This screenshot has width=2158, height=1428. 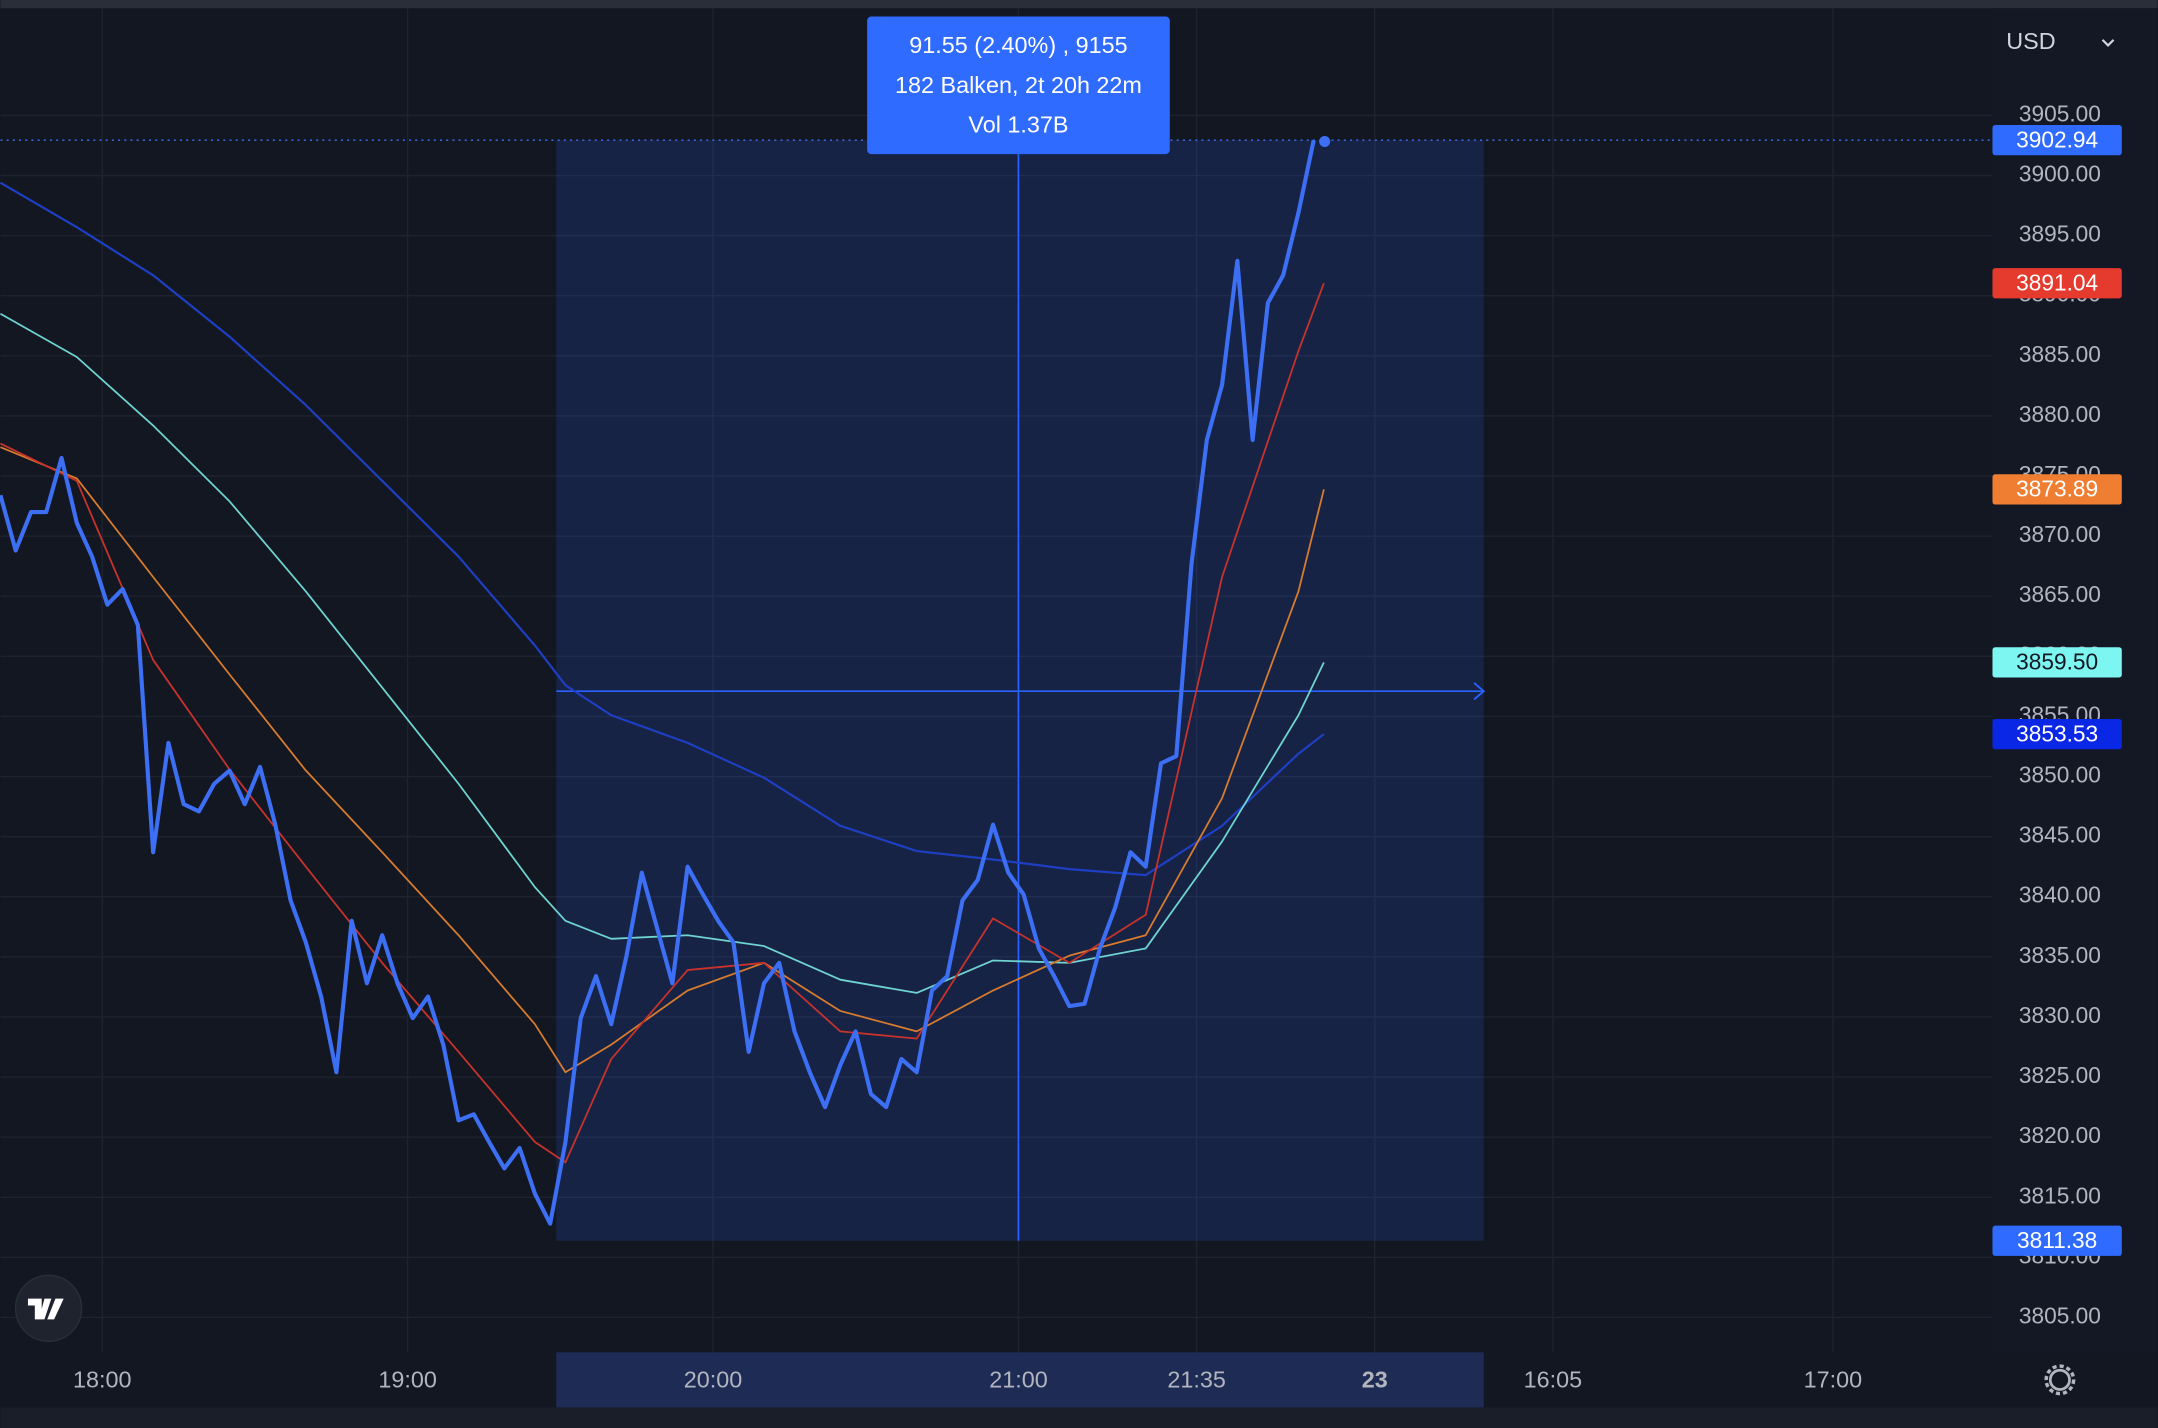 What do you see at coordinates (2060, 1015) in the screenshot?
I see `y-tick-label: 3830.00` at bounding box center [2060, 1015].